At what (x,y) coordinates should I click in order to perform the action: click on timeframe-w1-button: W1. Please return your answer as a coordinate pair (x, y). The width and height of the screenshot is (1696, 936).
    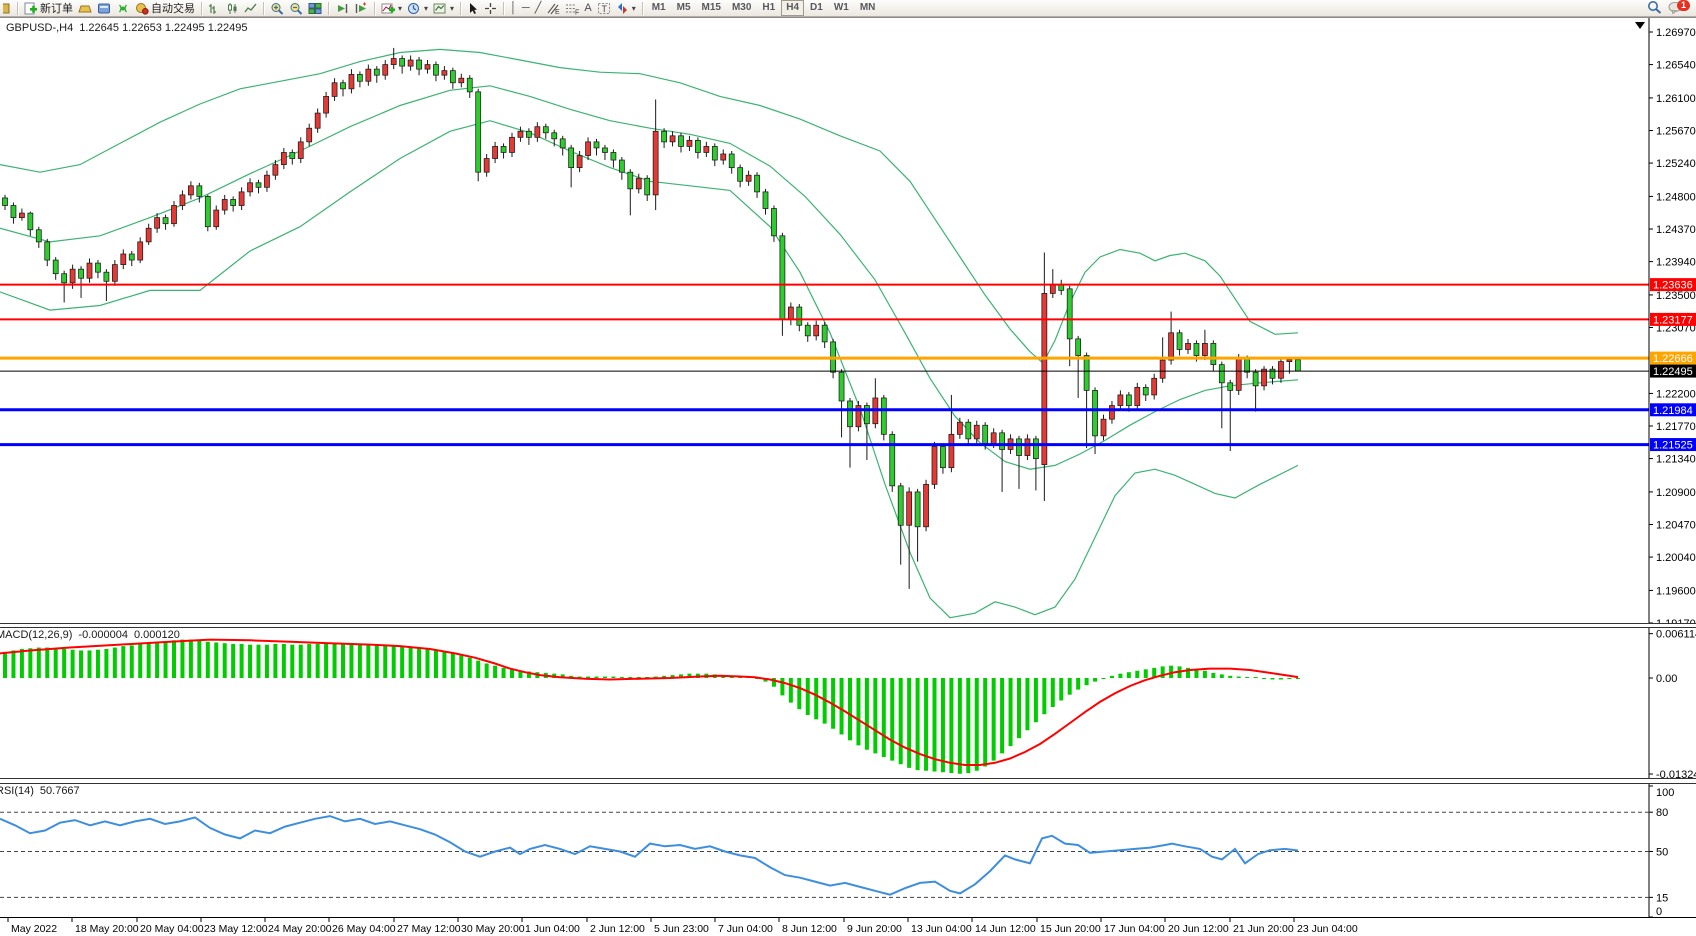
    Looking at the image, I should click on (841, 7).